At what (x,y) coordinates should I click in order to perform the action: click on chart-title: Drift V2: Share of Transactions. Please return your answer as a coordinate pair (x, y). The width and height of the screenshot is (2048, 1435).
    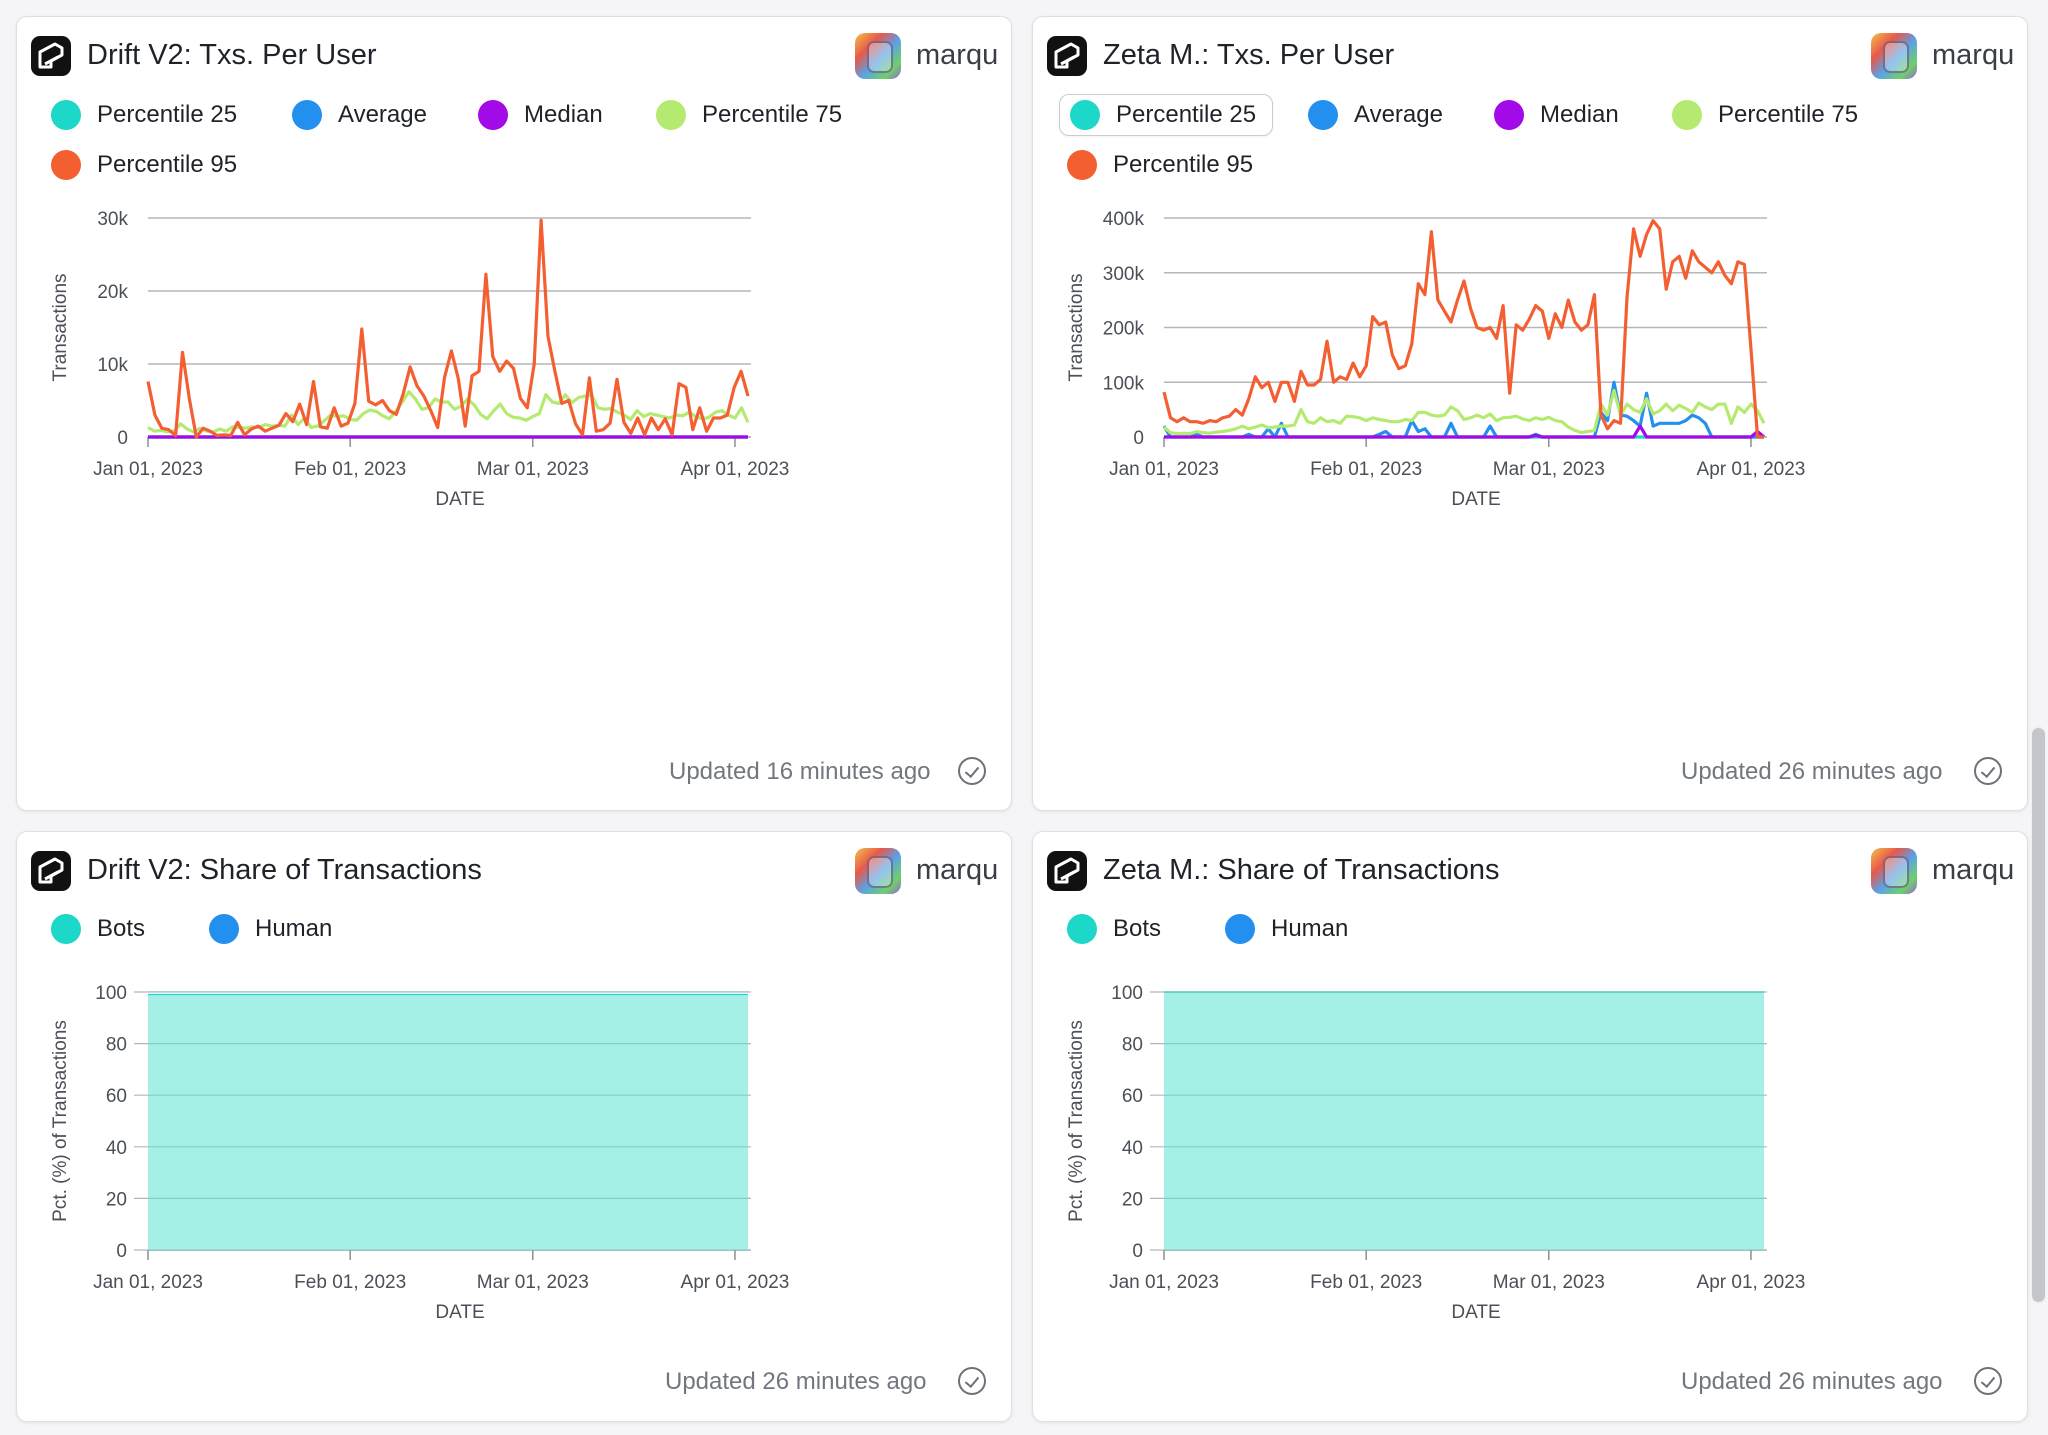
    Looking at the image, I should click on (284, 870).